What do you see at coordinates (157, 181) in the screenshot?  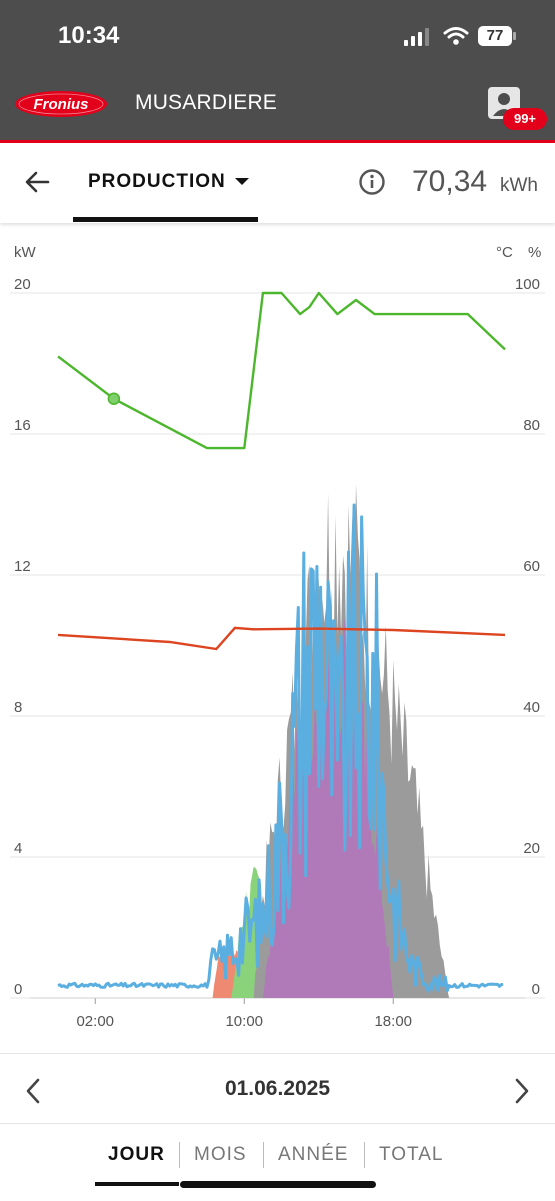 I see `view-selector: PRODUCTION` at bounding box center [157, 181].